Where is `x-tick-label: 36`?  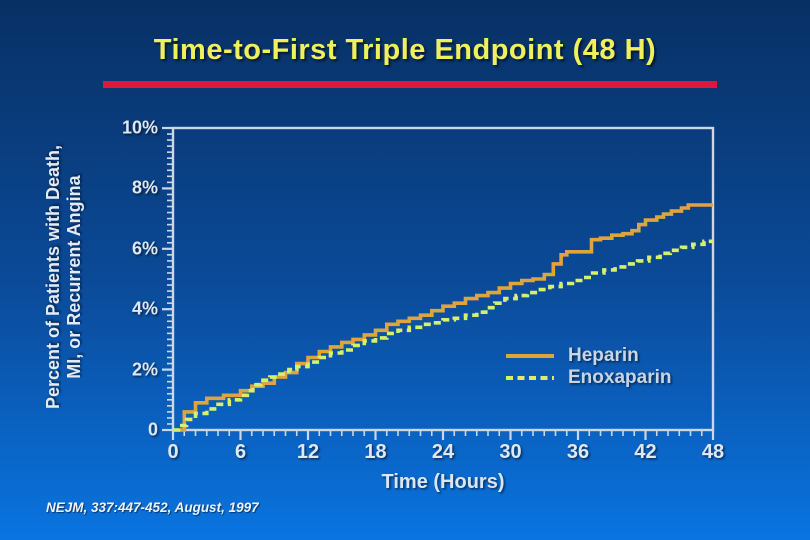
x-tick-label: 36 is located at coordinates (578, 452).